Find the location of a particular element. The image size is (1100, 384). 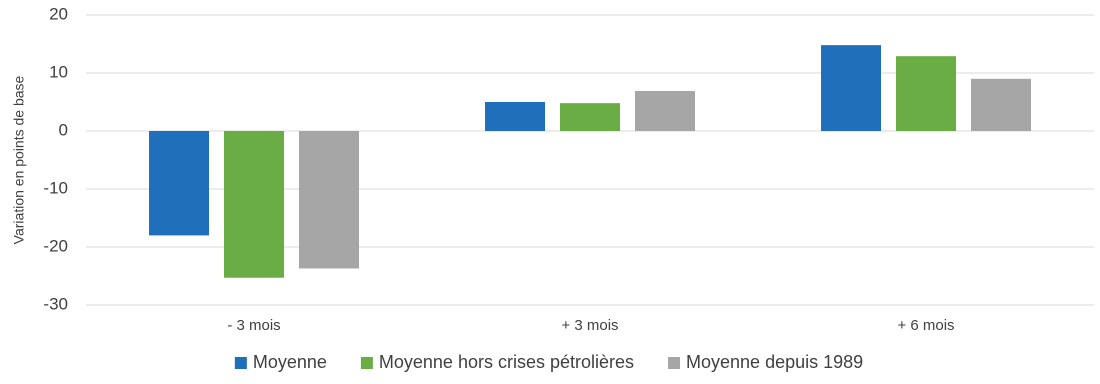

y-tick-label: -30 is located at coordinates (55, 303).